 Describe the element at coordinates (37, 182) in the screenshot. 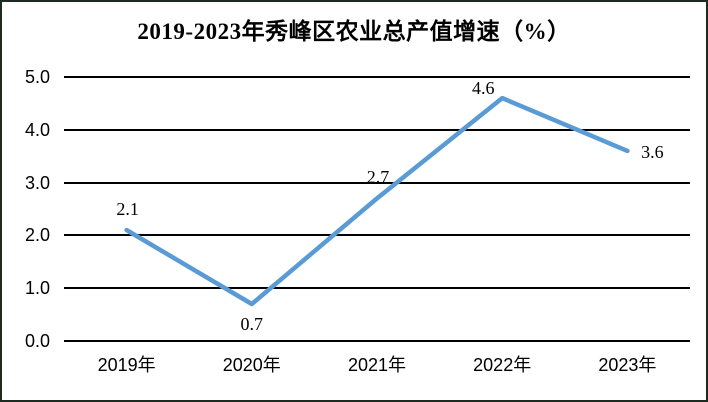

I see `y-axis-tick-label: 3.0` at that location.